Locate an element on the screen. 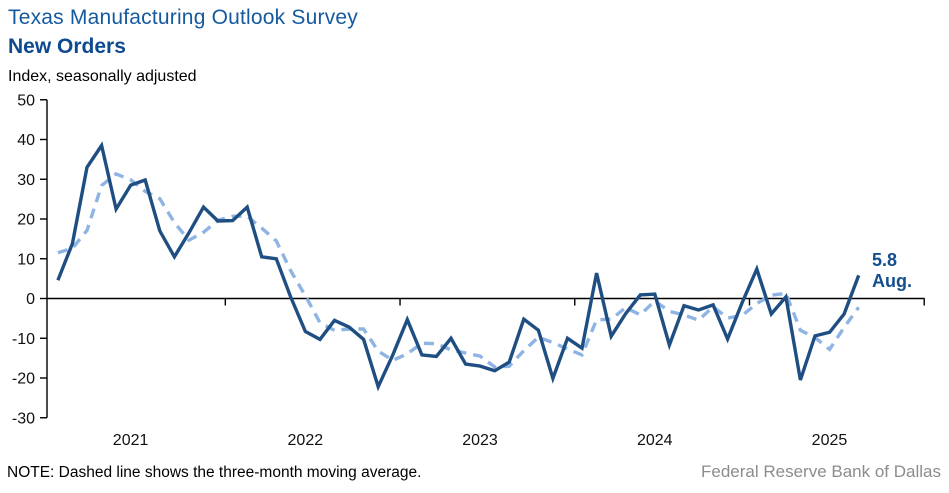  x-tick-label: 2025 is located at coordinates (830, 440).